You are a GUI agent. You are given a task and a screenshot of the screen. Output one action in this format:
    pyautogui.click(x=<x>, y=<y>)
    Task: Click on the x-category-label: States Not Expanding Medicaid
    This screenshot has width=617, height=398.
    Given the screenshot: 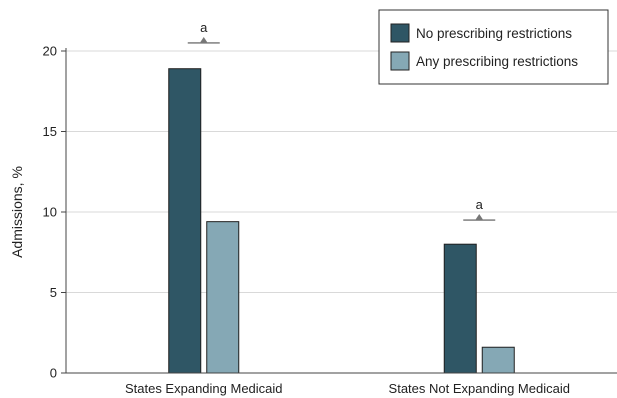 What is the action you would take?
    pyautogui.click(x=479, y=388)
    